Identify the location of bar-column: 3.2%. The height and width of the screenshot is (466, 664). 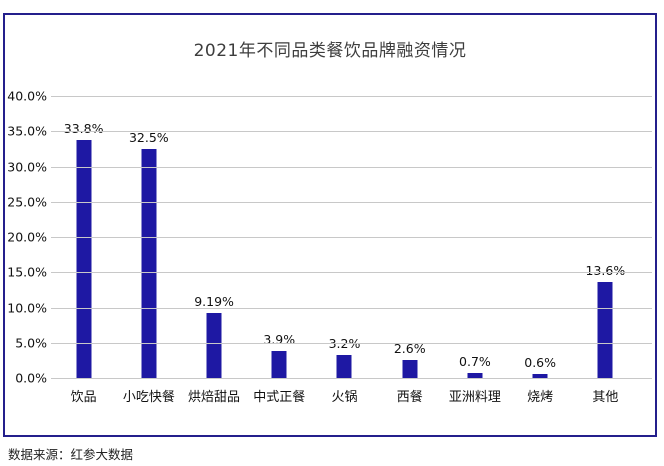
(344, 237).